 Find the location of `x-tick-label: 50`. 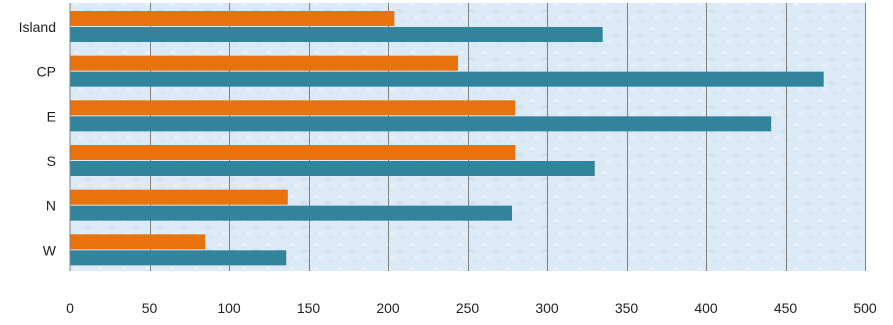

x-tick-label: 50 is located at coordinates (150, 308).